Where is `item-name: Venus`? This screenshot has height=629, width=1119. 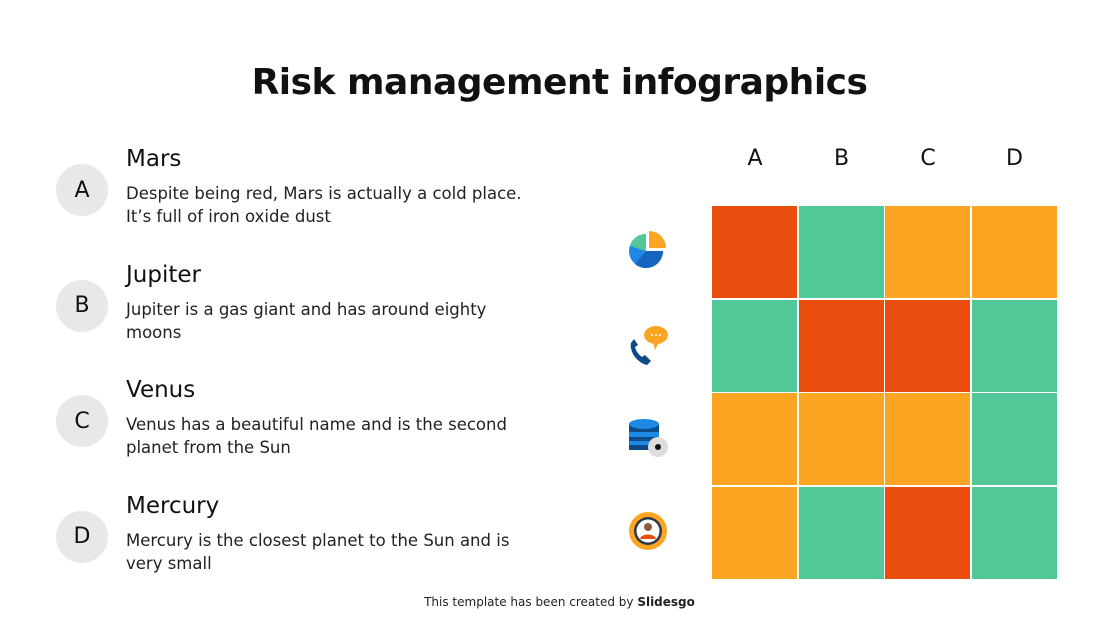 item-name: Venus is located at coordinates (161, 390).